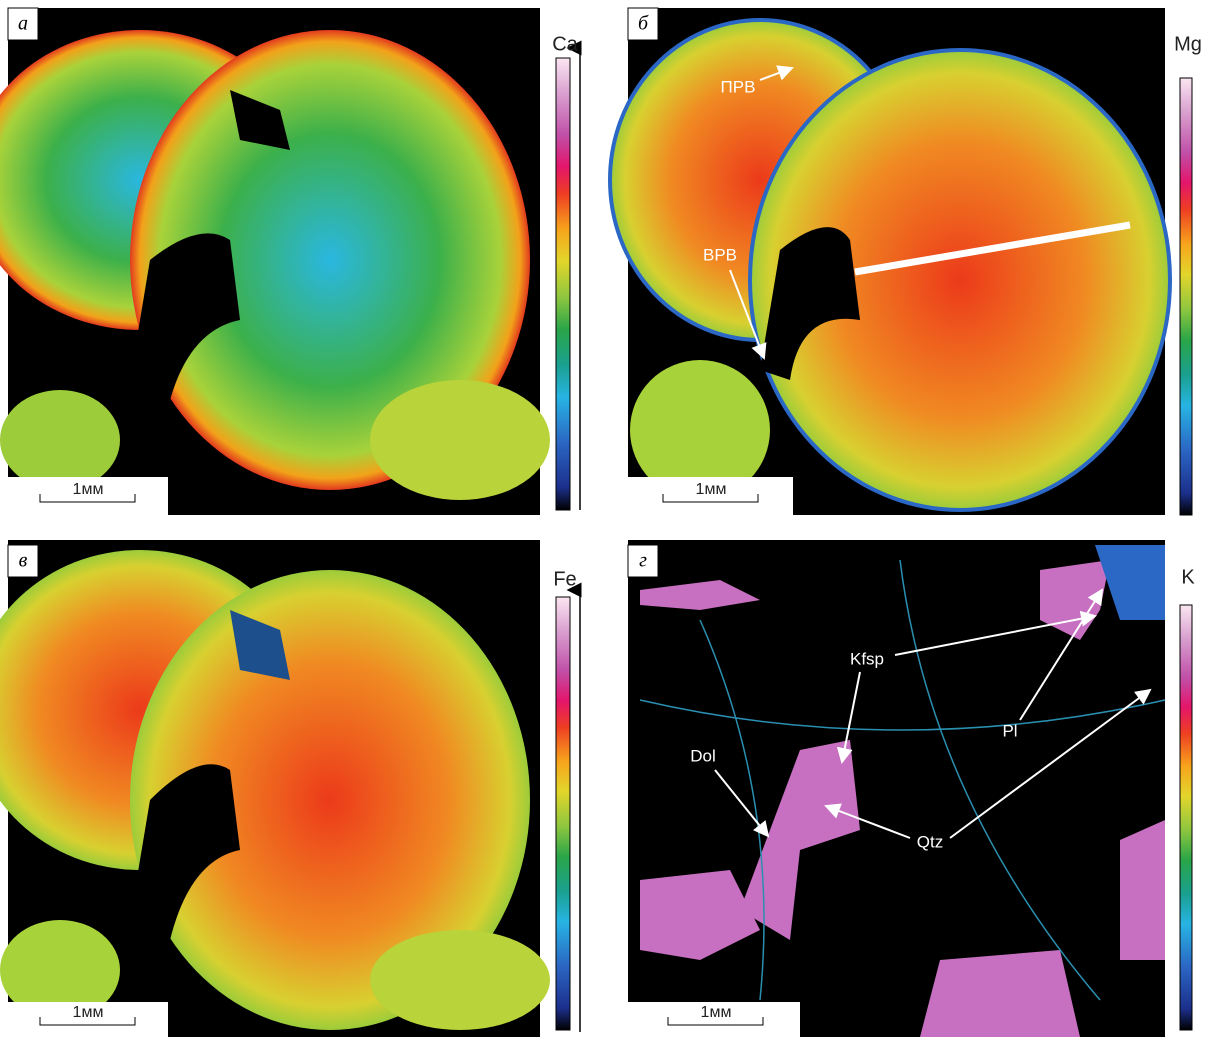 Image resolution: width=1205 pixels, height=1037 pixels. Describe the element at coordinates (23, 561) in the screenshot. I see `panel-letter: в` at that location.